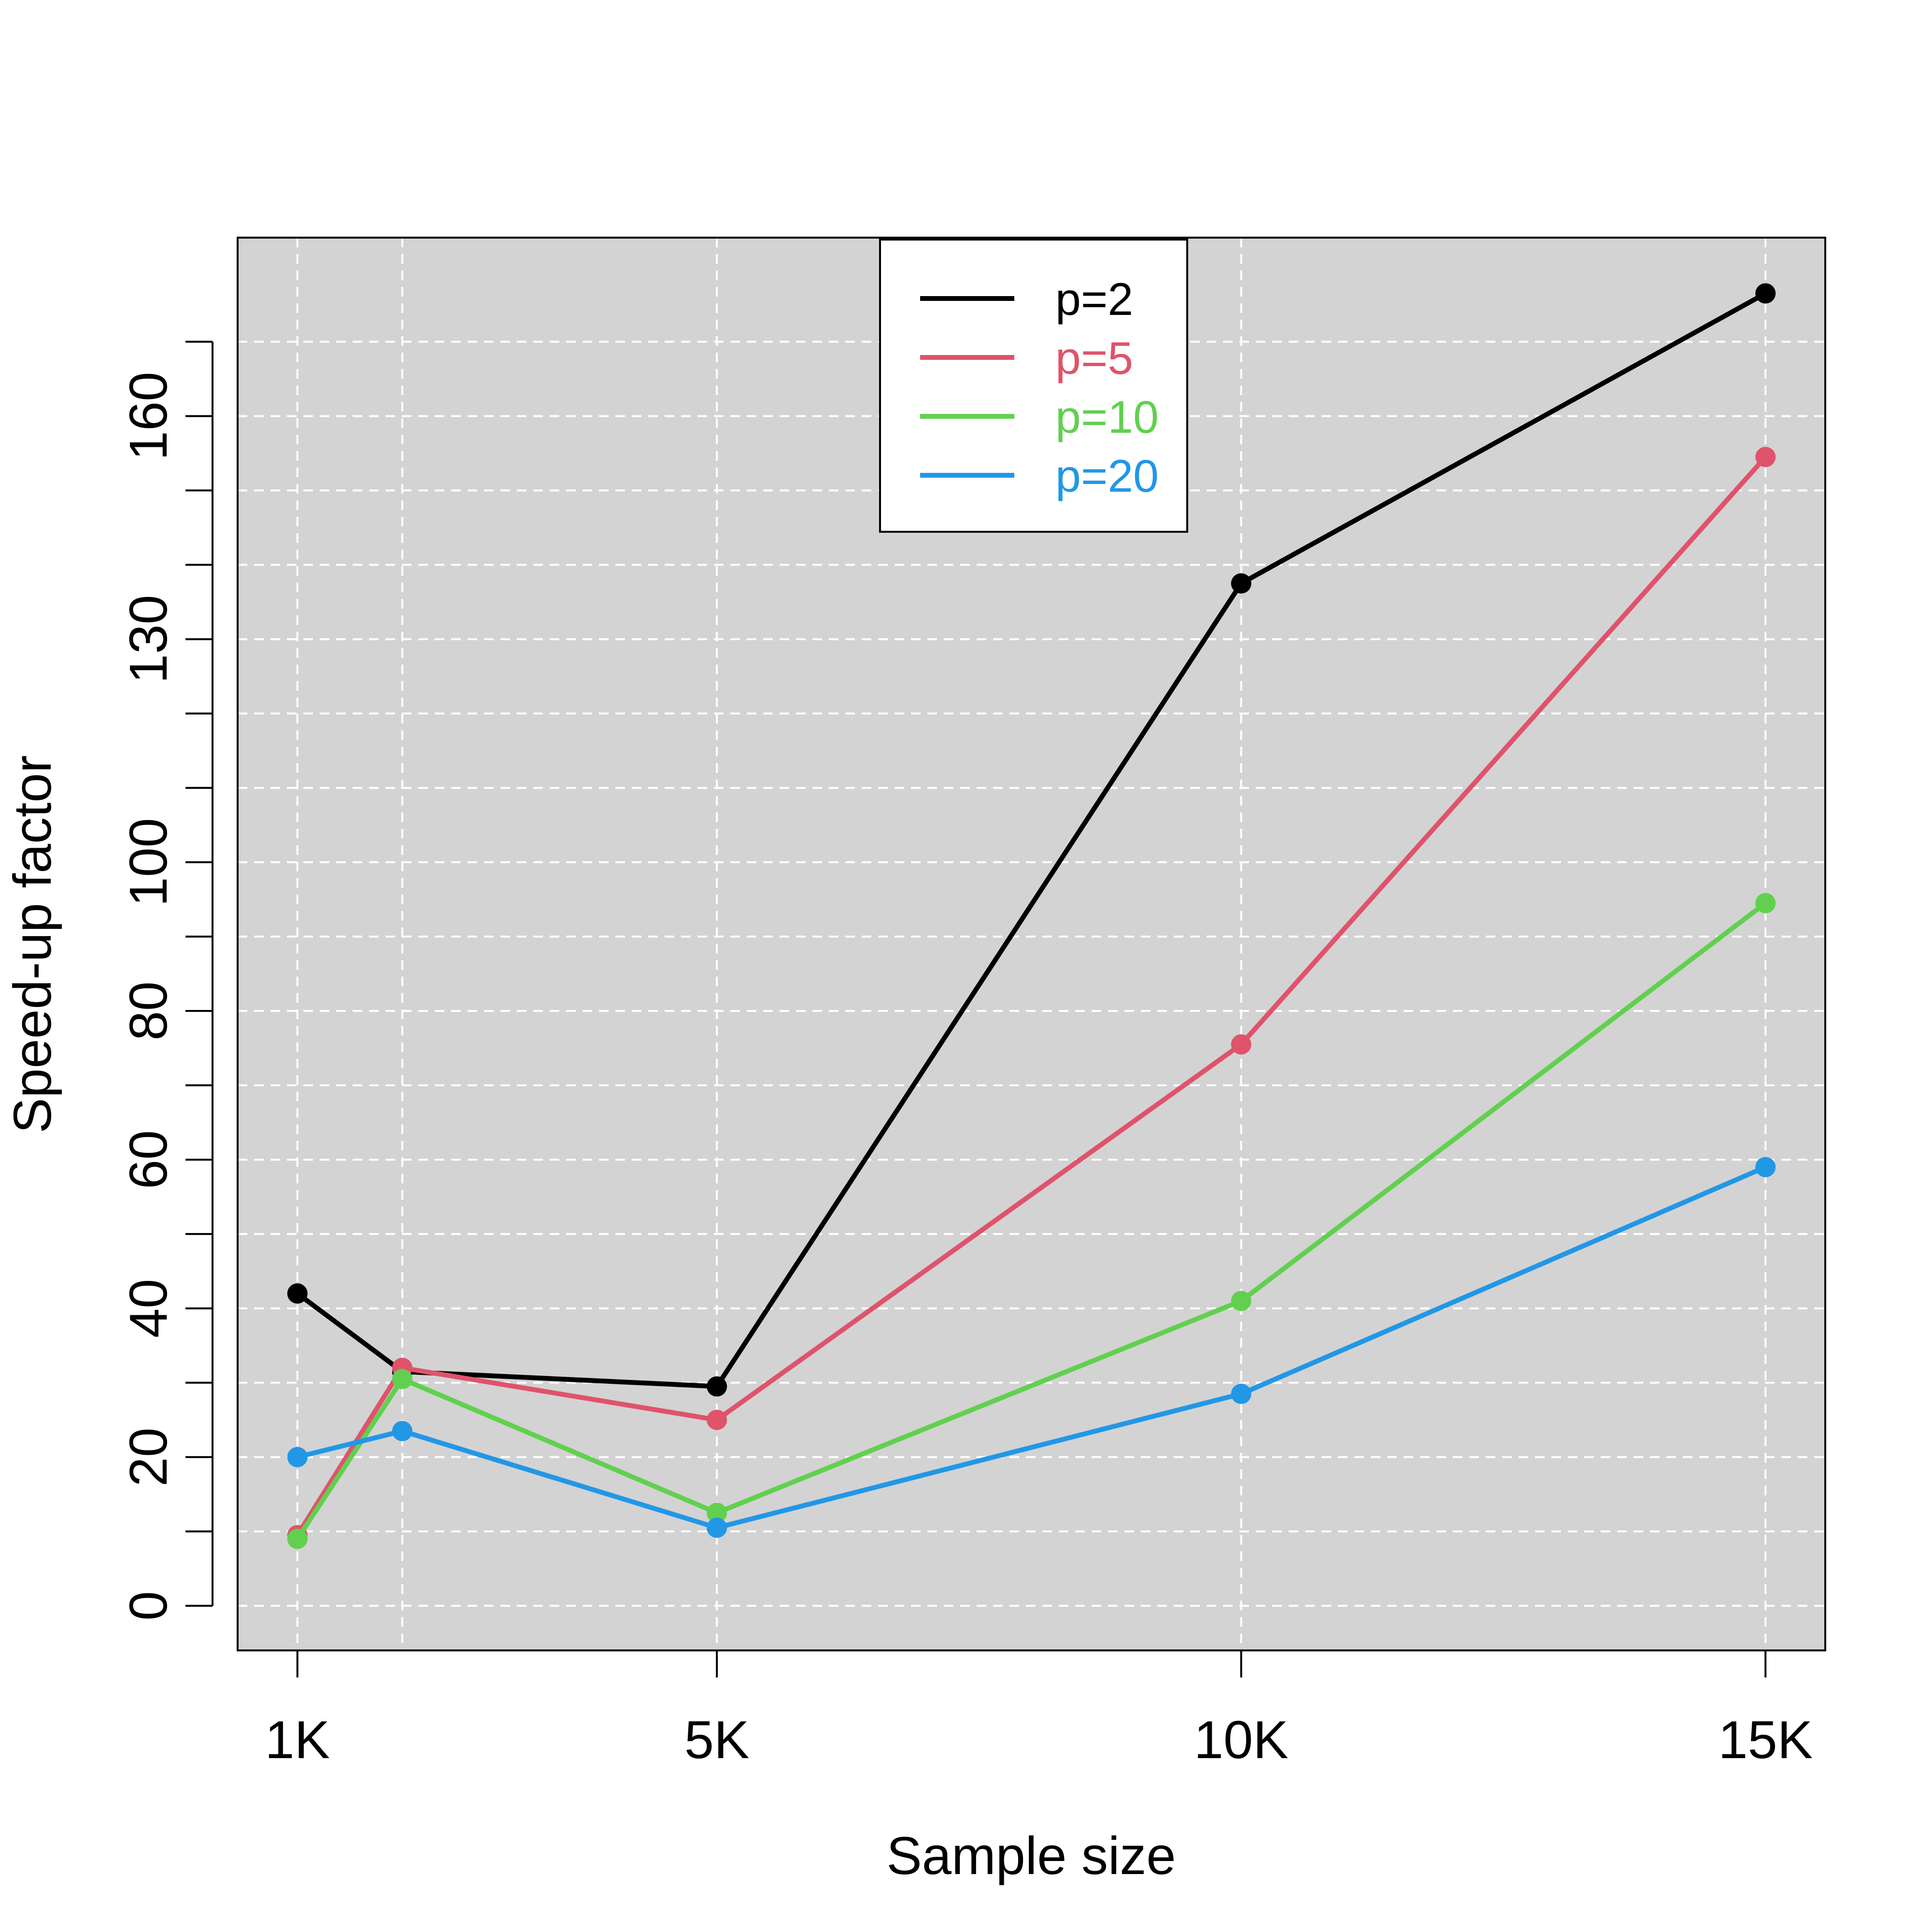  I want to click on legend-label: p=2, so click(1094, 299).